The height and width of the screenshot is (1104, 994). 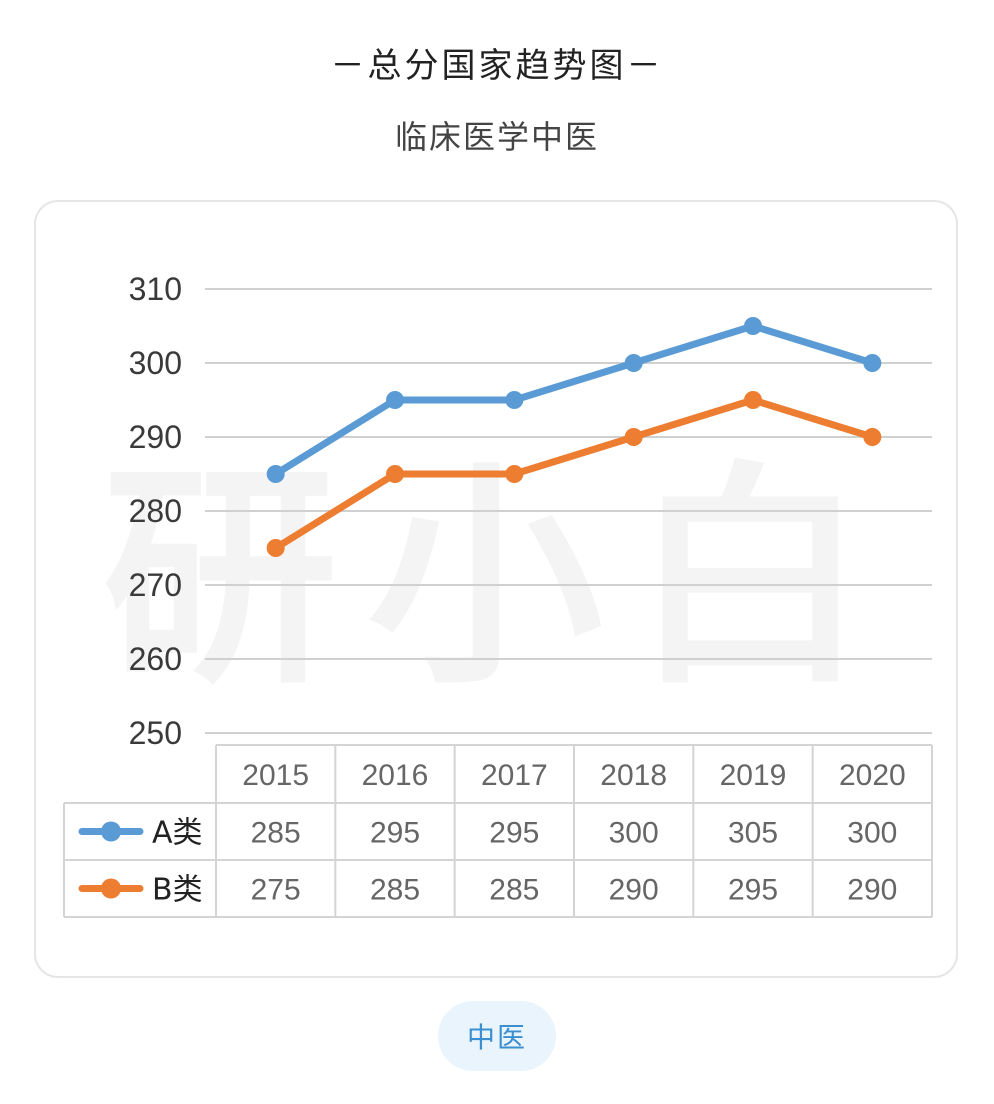 What do you see at coordinates (155, 511) in the screenshot?
I see `y-tick-label: 280` at bounding box center [155, 511].